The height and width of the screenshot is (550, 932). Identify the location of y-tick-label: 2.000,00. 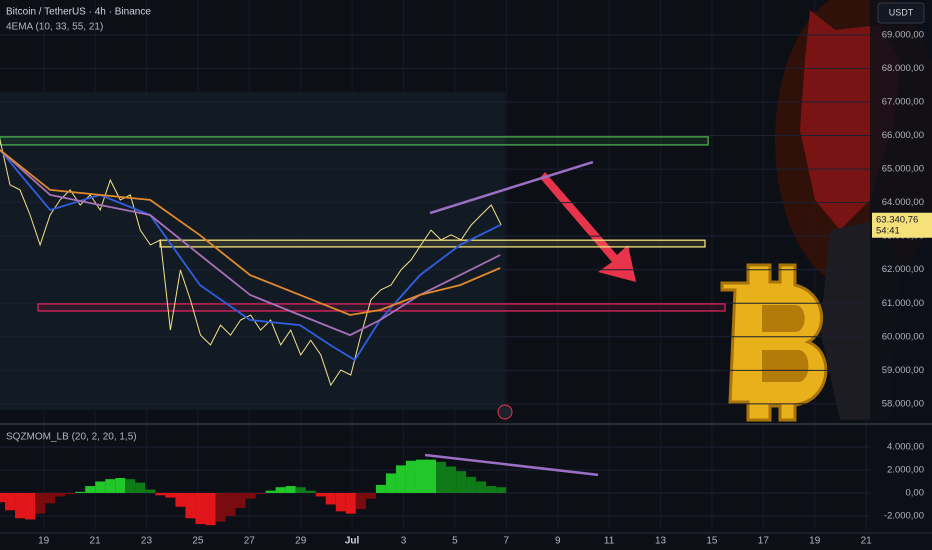
(905, 469).